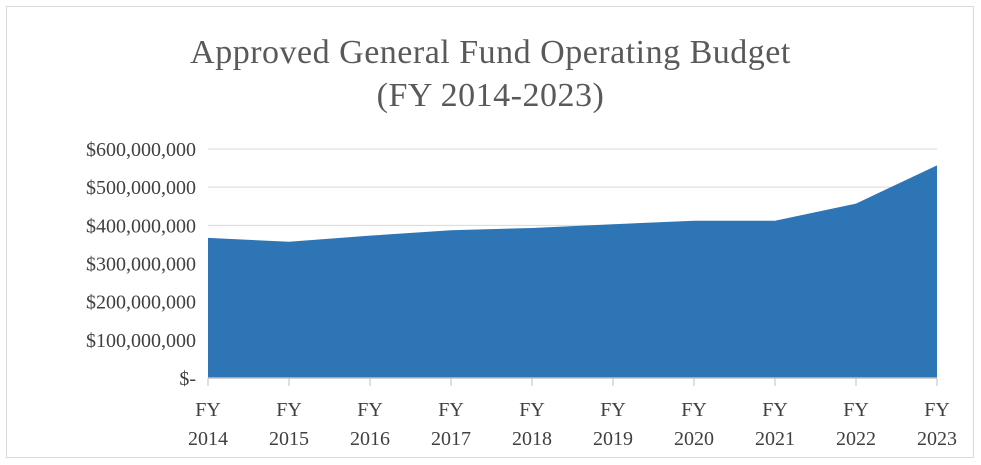  Describe the element at coordinates (141, 188) in the screenshot. I see `y-tick-label: $500,000,000` at that location.